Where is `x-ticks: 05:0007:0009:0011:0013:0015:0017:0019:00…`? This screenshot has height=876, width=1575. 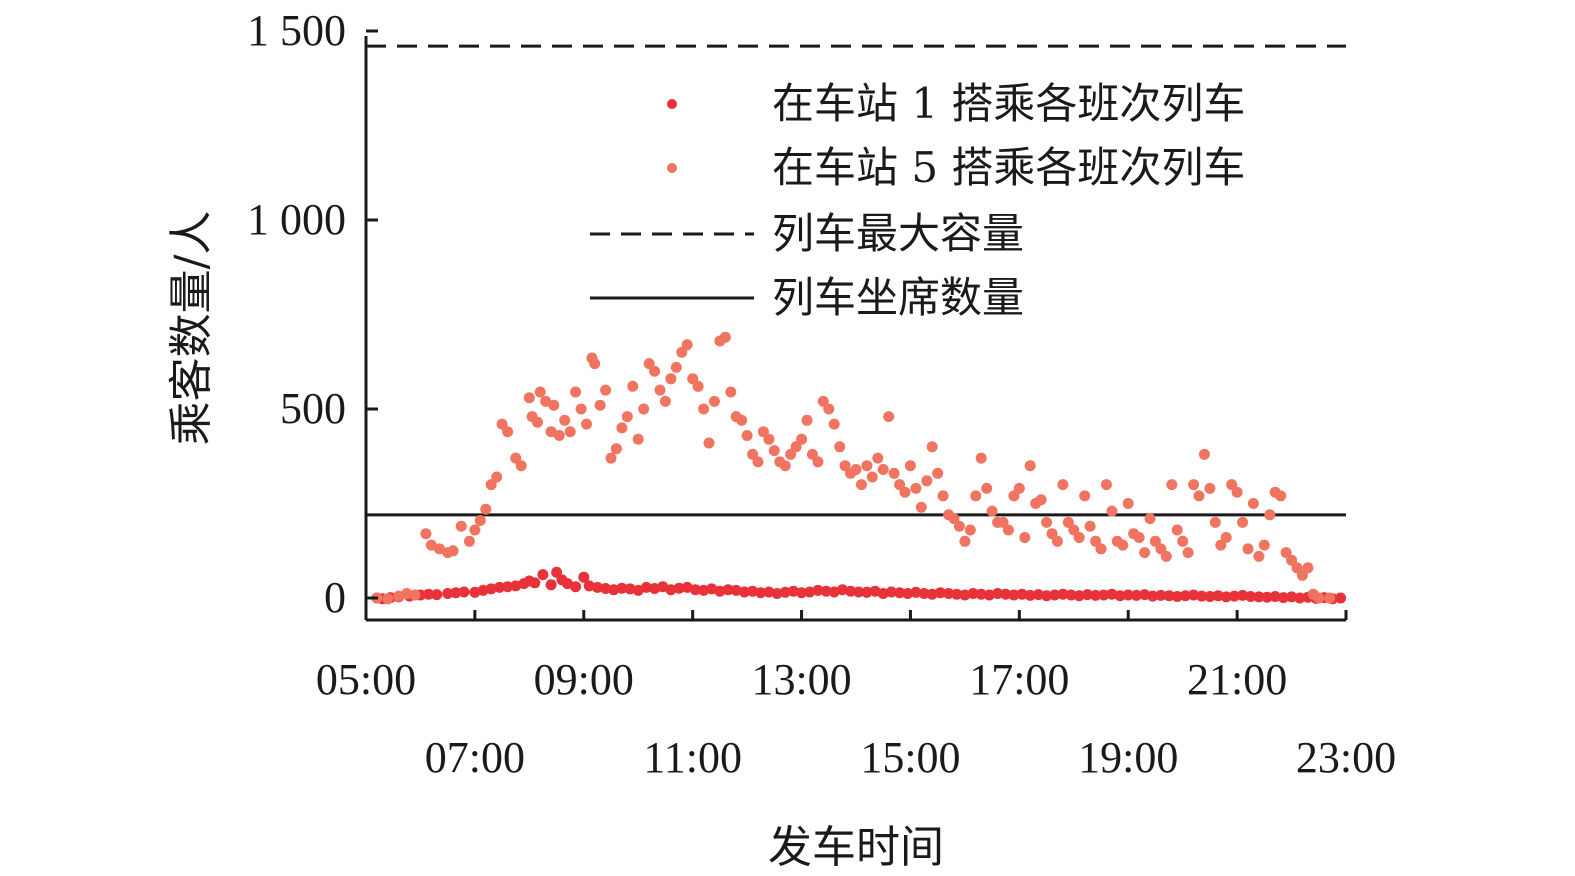 x-ticks: 05:0007:0009:0011:0013:0015:0017:0019:00… is located at coordinates (856, 696).